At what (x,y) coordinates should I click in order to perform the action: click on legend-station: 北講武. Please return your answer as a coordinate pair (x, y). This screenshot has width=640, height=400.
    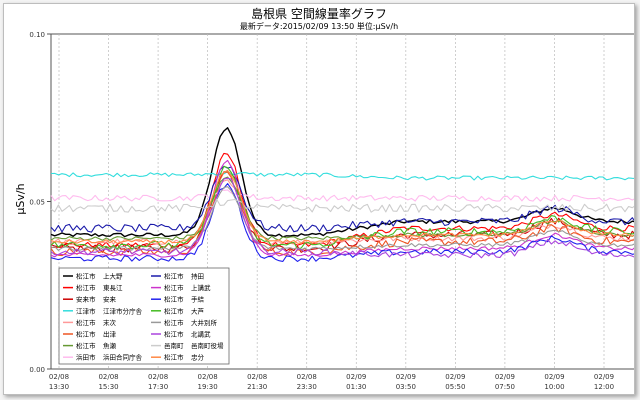
    Looking at the image, I should click on (201, 334).